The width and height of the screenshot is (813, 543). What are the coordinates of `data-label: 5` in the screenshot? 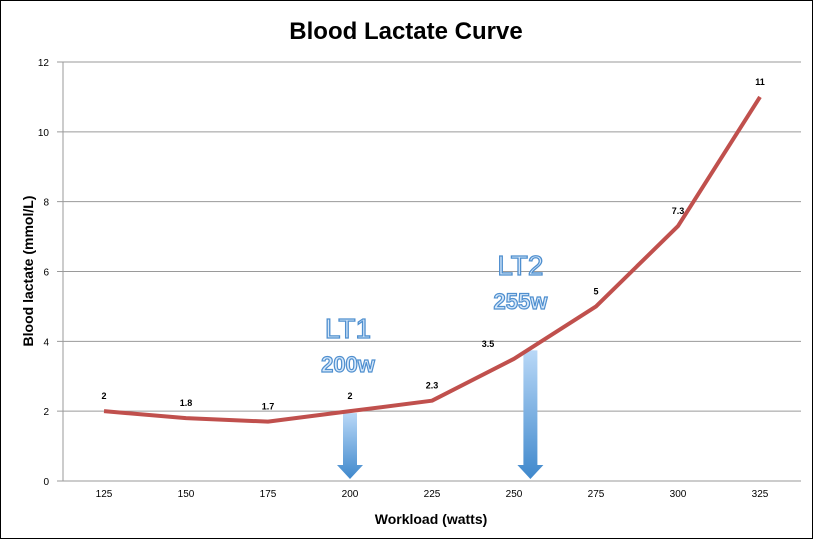 It's located at (595, 291).